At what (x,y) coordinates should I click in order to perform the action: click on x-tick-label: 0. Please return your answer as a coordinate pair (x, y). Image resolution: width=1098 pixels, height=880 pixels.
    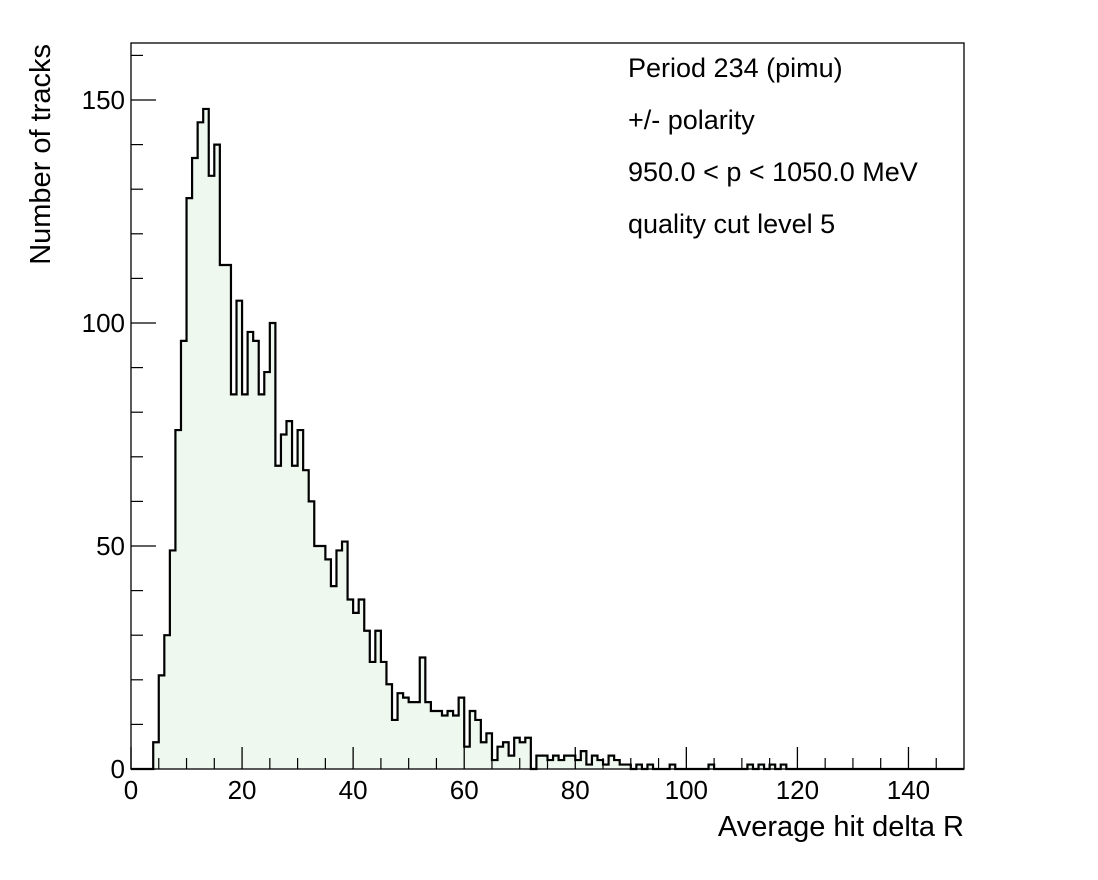
    Looking at the image, I should click on (131, 790).